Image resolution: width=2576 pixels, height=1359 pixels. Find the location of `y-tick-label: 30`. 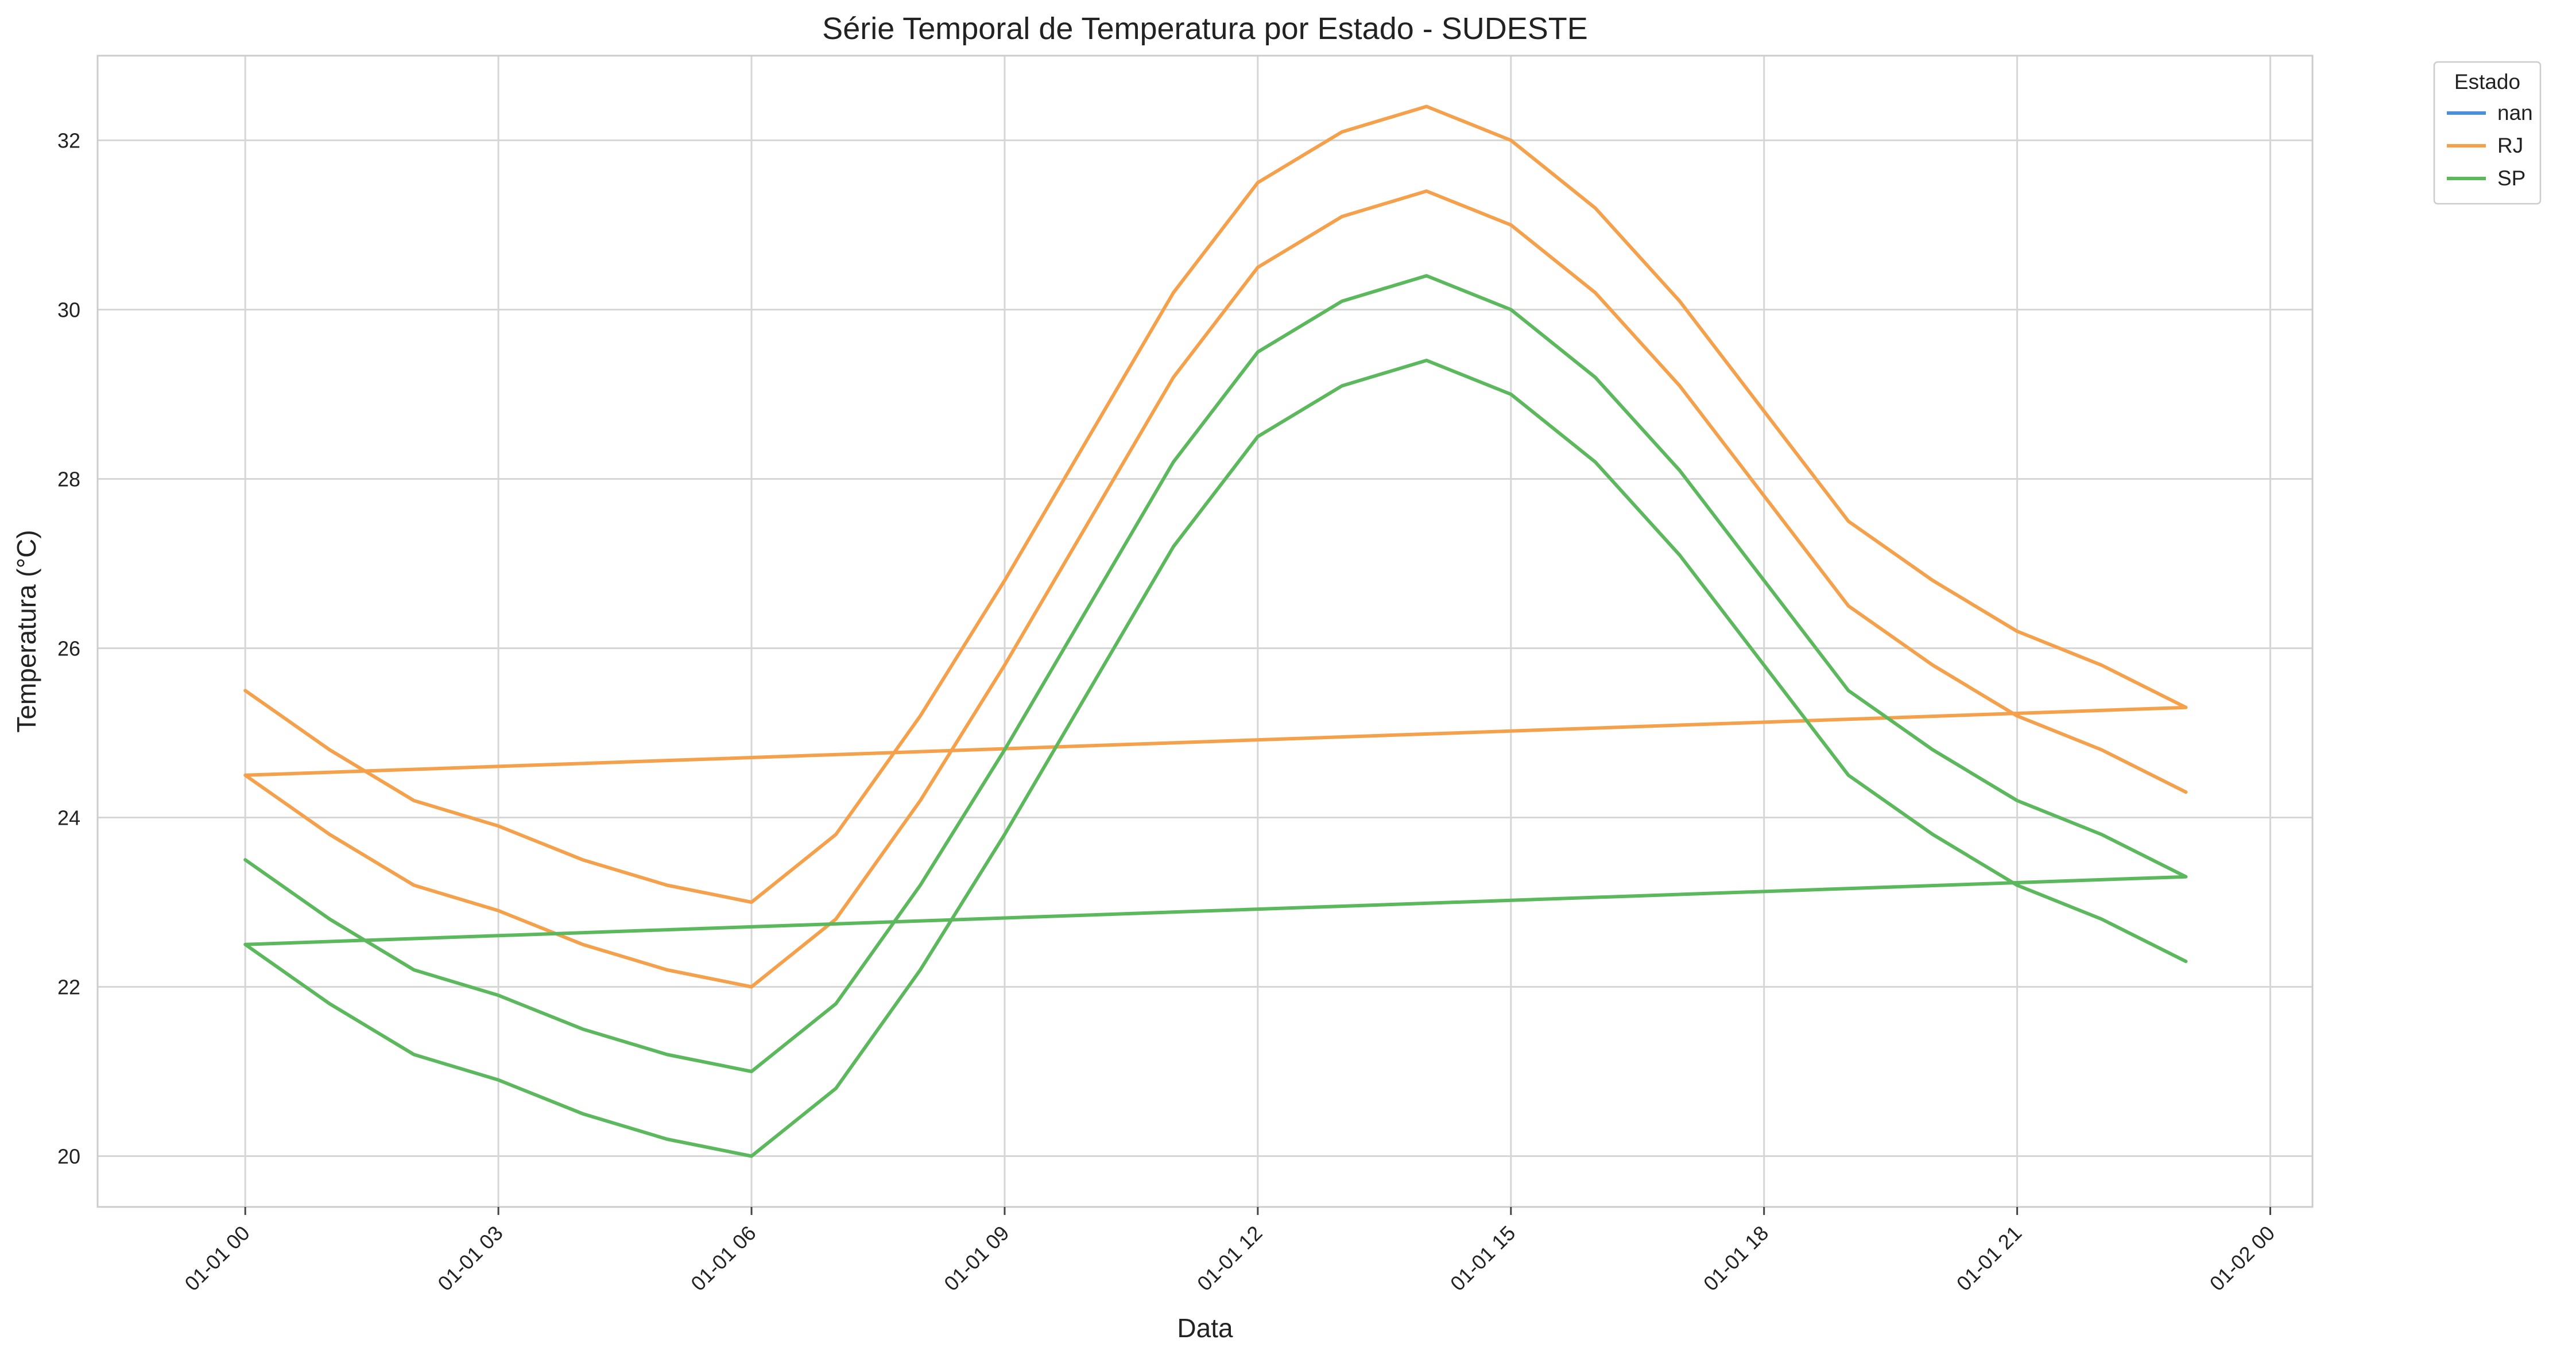

y-tick-label: 30 is located at coordinates (68, 310).